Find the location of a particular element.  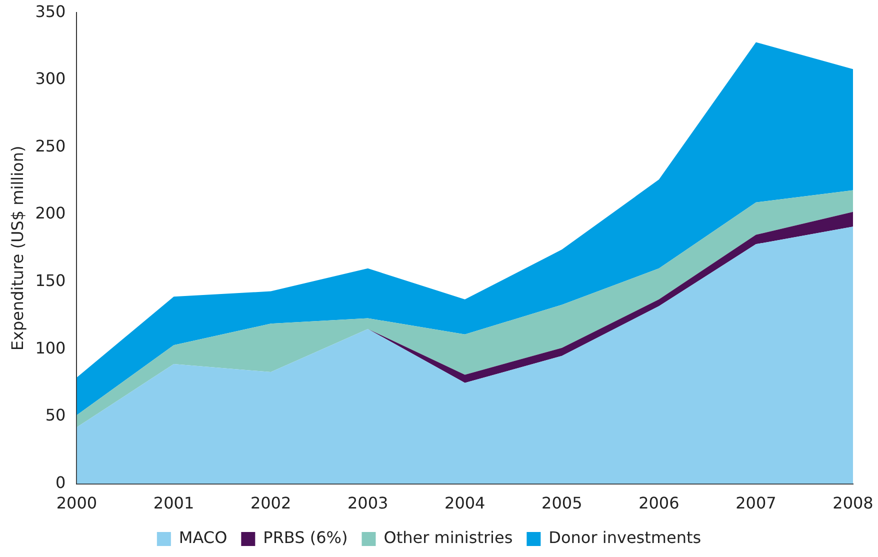

legend-label: Other ministries is located at coordinates (448, 538).